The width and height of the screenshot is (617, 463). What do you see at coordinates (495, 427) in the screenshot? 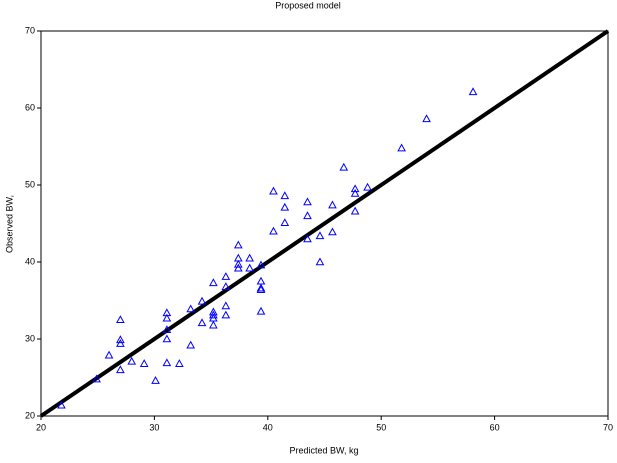
I see `x-tick-label: 60` at bounding box center [495, 427].